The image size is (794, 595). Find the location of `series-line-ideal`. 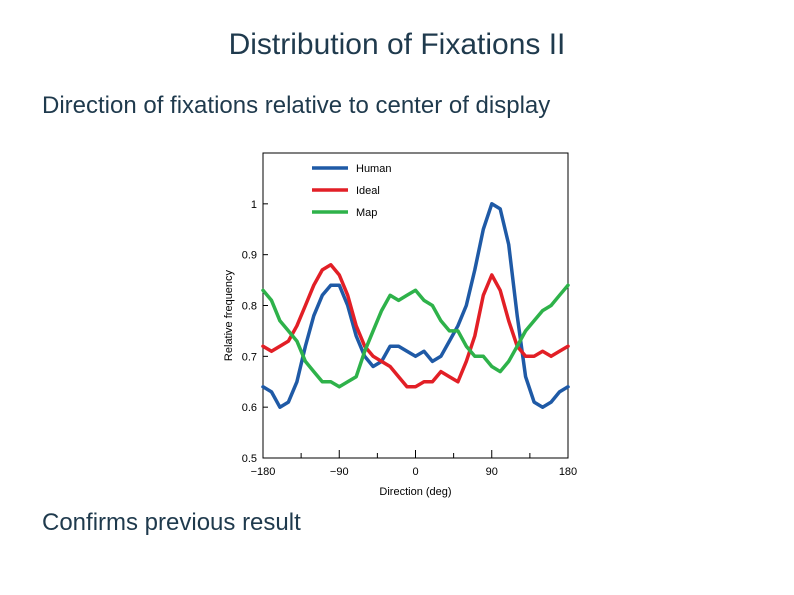

series-line-ideal is located at coordinates (415, 326).